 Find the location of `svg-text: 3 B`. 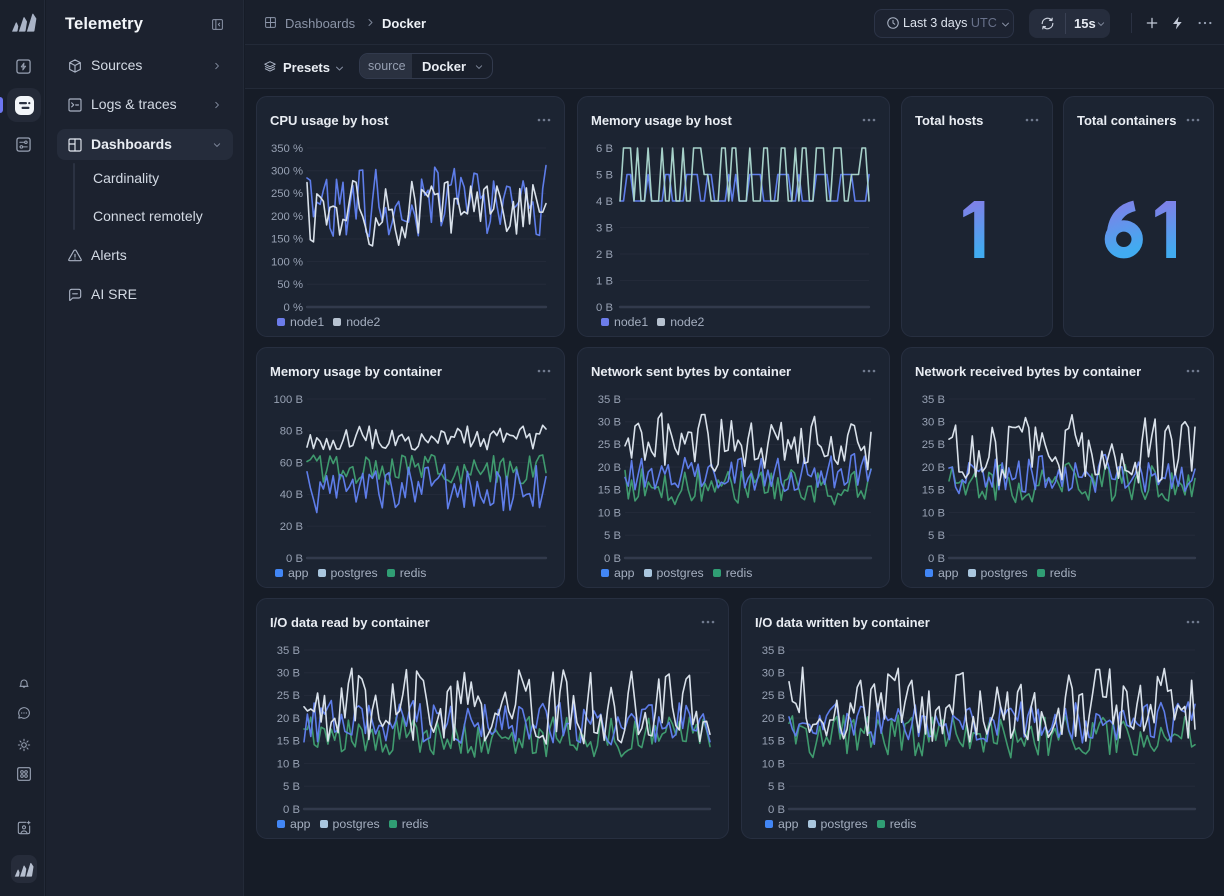

svg-text: 3 B is located at coordinates (604, 228).